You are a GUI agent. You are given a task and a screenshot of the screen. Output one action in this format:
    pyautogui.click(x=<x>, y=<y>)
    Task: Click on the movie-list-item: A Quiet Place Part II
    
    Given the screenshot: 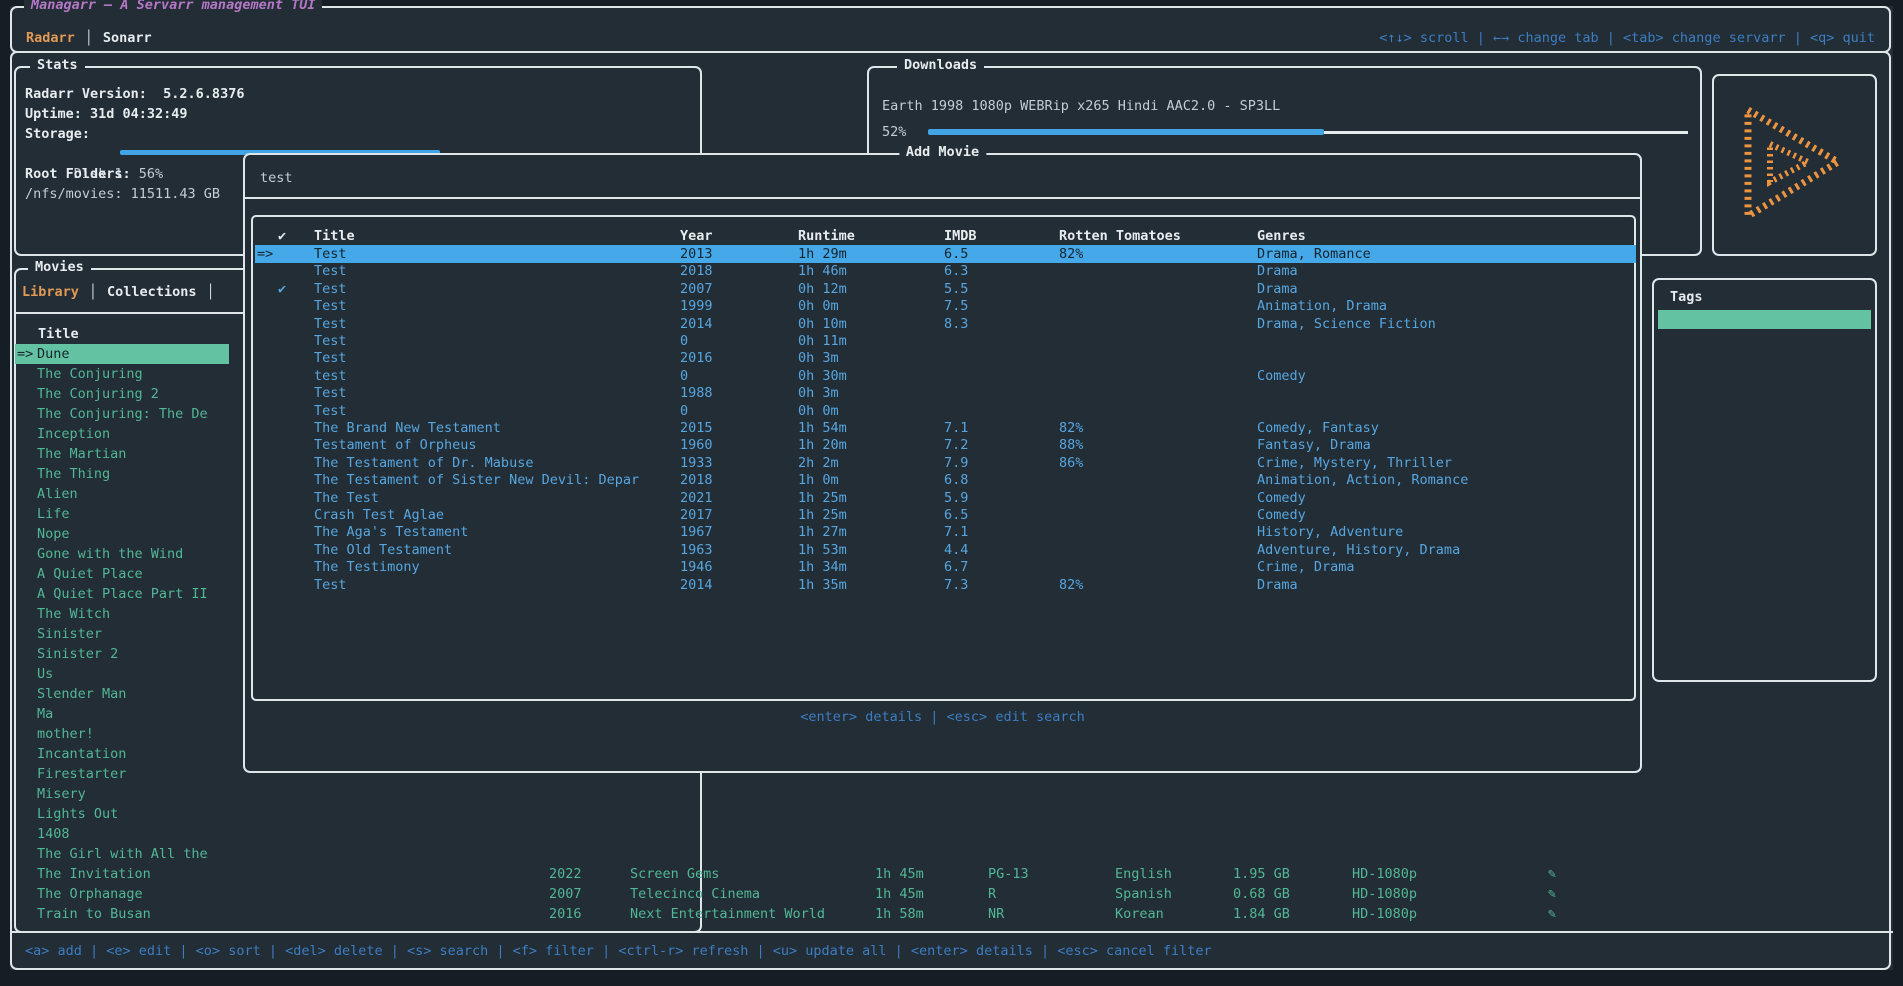 What is the action you would take?
    pyautogui.click(x=122, y=594)
    